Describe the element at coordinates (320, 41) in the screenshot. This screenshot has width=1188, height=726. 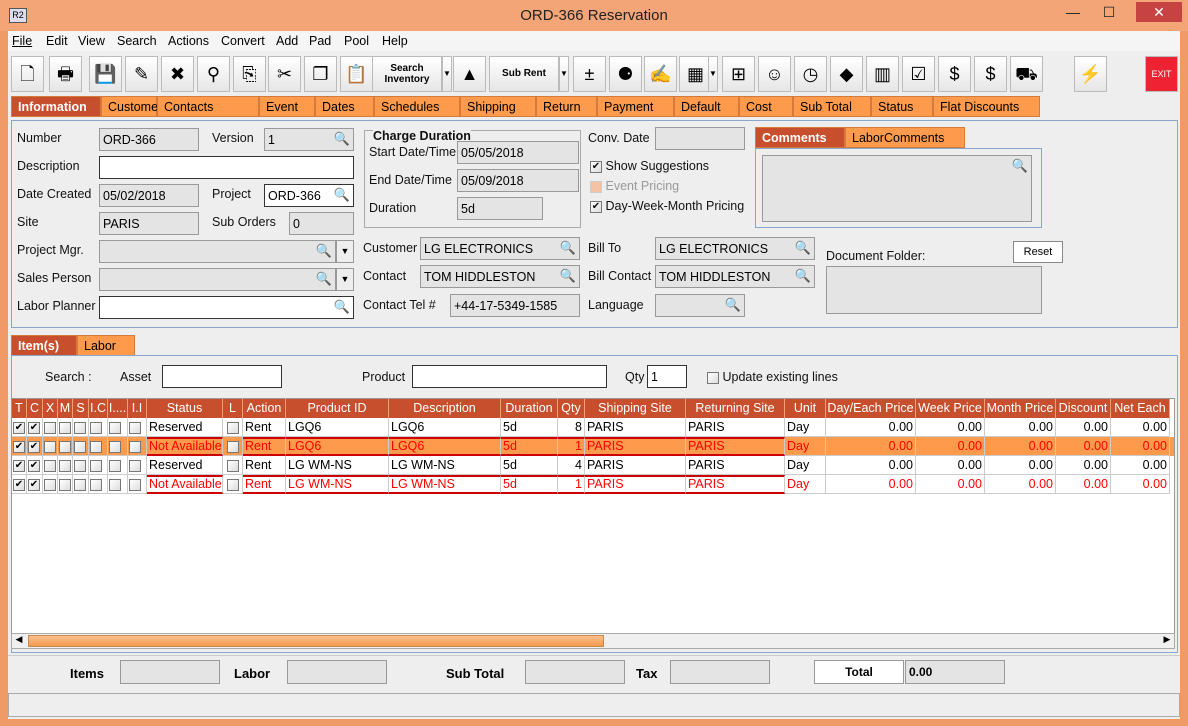
I see `menu-pad: Pad` at that location.